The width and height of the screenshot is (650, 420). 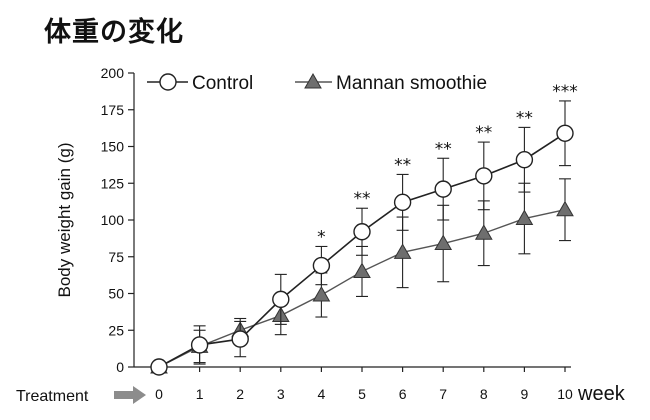 I want to click on legend: Control Mannan smoothie, so click(x=317, y=83).